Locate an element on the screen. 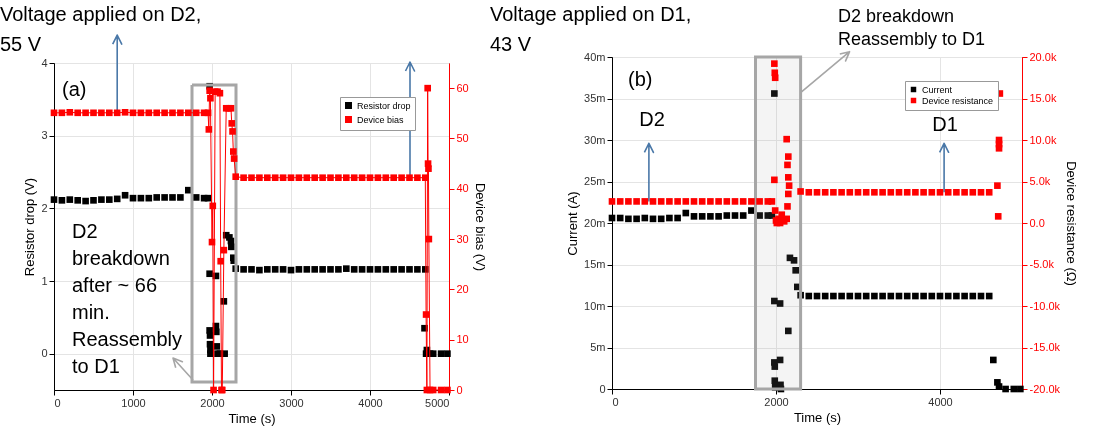 Image resolution: width=1098 pixels, height=442 pixels. legend-label: Device bias is located at coordinates (381, 119).